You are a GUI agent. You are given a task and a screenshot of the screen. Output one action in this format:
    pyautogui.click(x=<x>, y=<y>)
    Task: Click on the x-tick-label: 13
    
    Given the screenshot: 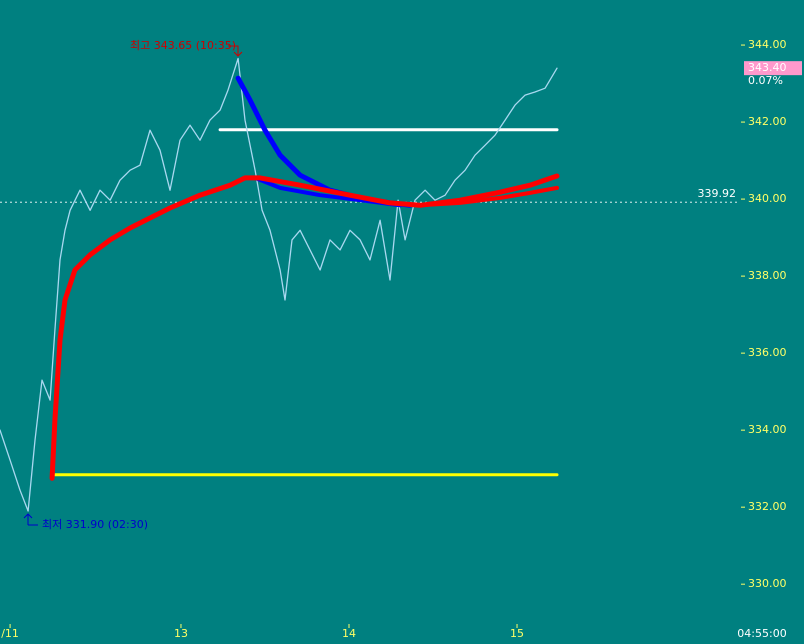 What is the action you would take?
    pyautogui.click(x=181, y=633)
    